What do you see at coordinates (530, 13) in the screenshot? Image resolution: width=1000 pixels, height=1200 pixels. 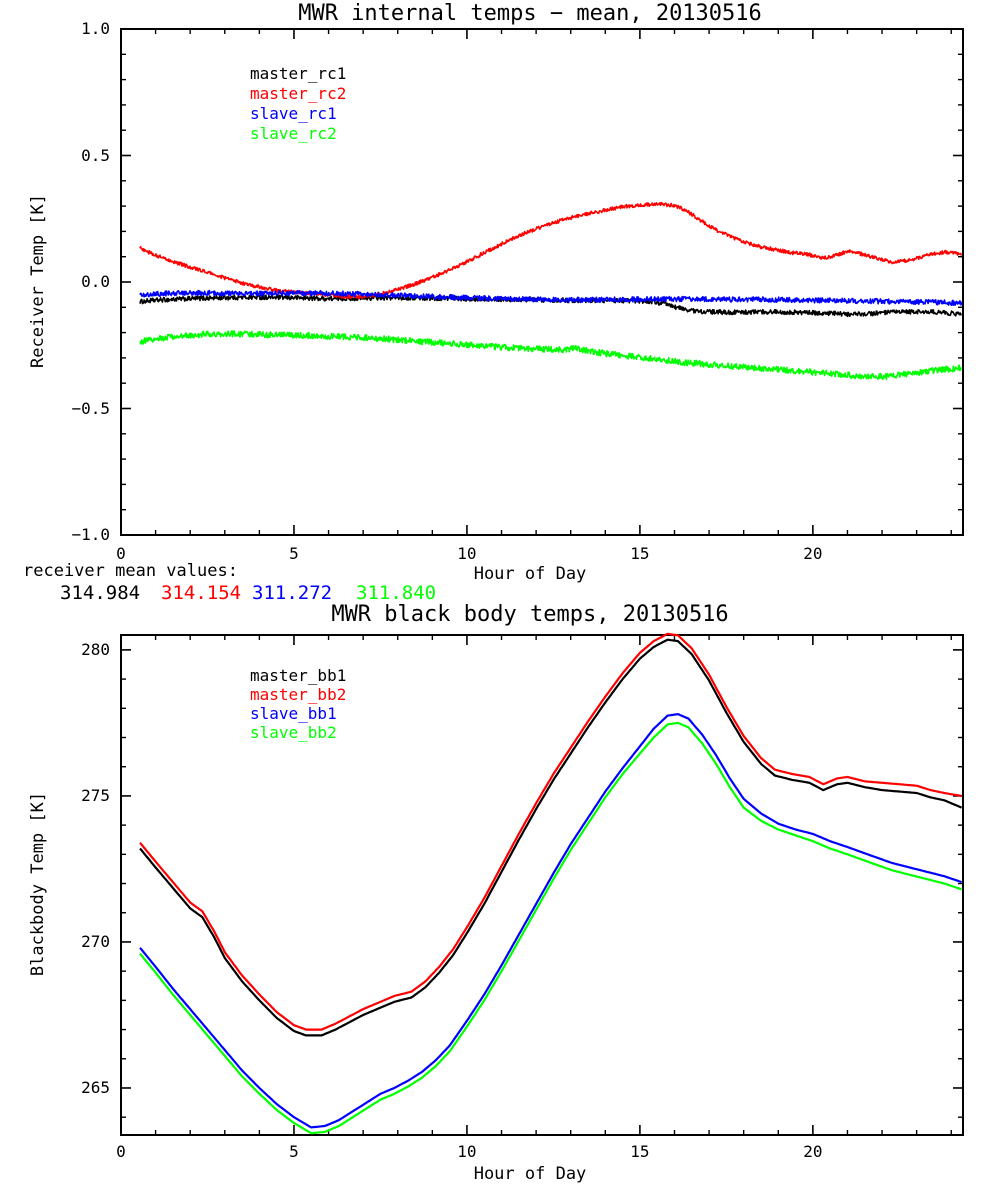 I see `chart1-title: MWR internal temps − mean, 20130516` at bounding box center [530, 13].